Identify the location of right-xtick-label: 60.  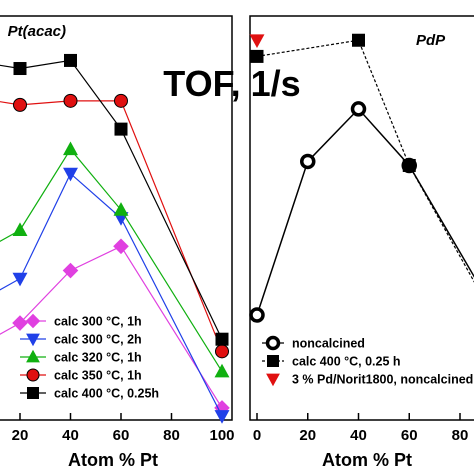
(409, 435).